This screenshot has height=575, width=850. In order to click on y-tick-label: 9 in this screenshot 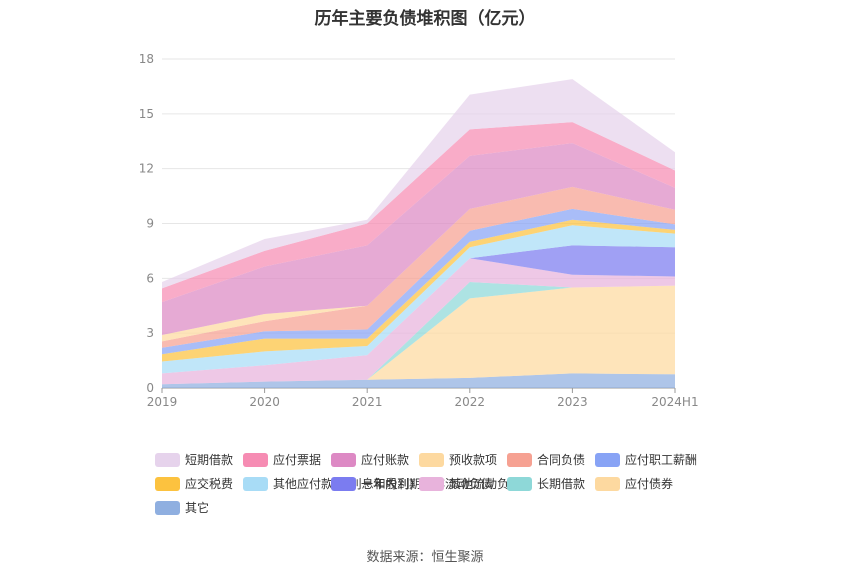, I will do `click(150, 224)`.